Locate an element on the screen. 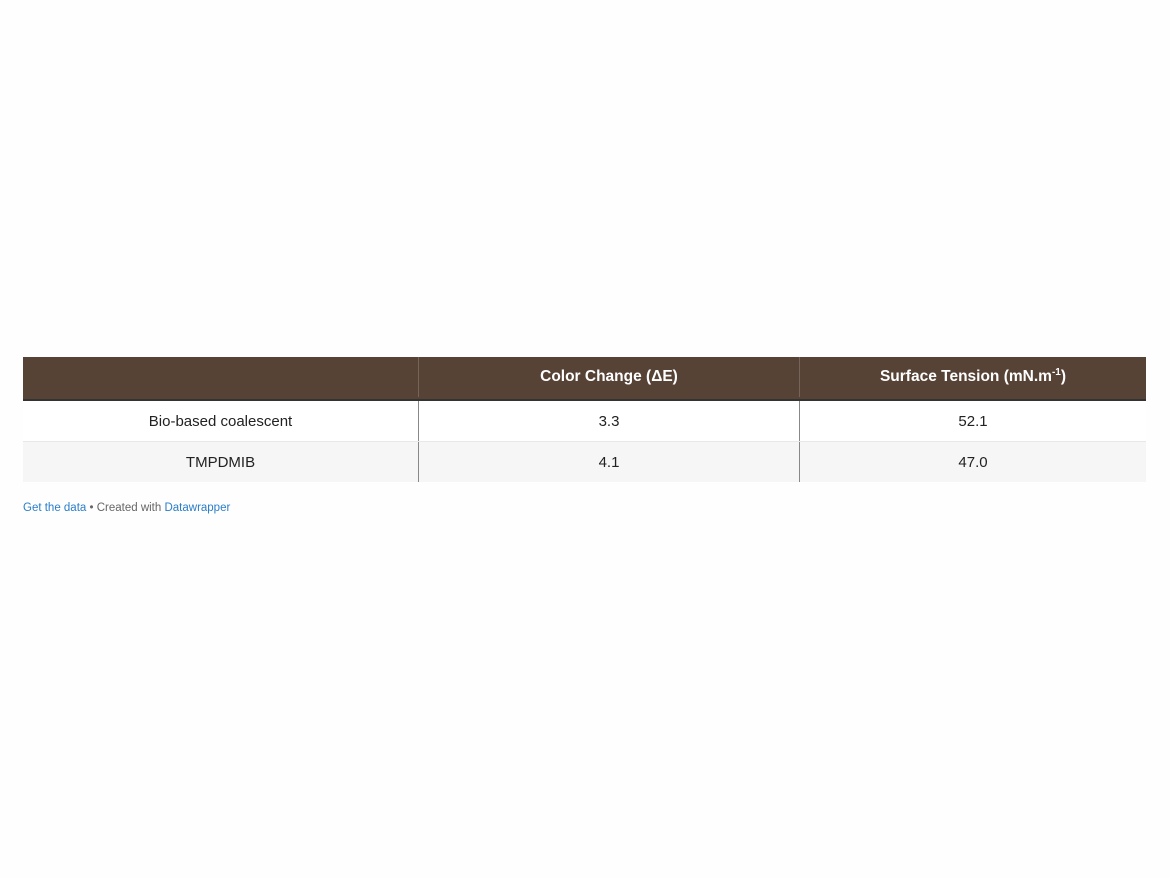 This screenshot has width=1170, height=878. header-cell-surface-tension: Surface Tension (mN.m-1) is located at coordinates (972, 377).